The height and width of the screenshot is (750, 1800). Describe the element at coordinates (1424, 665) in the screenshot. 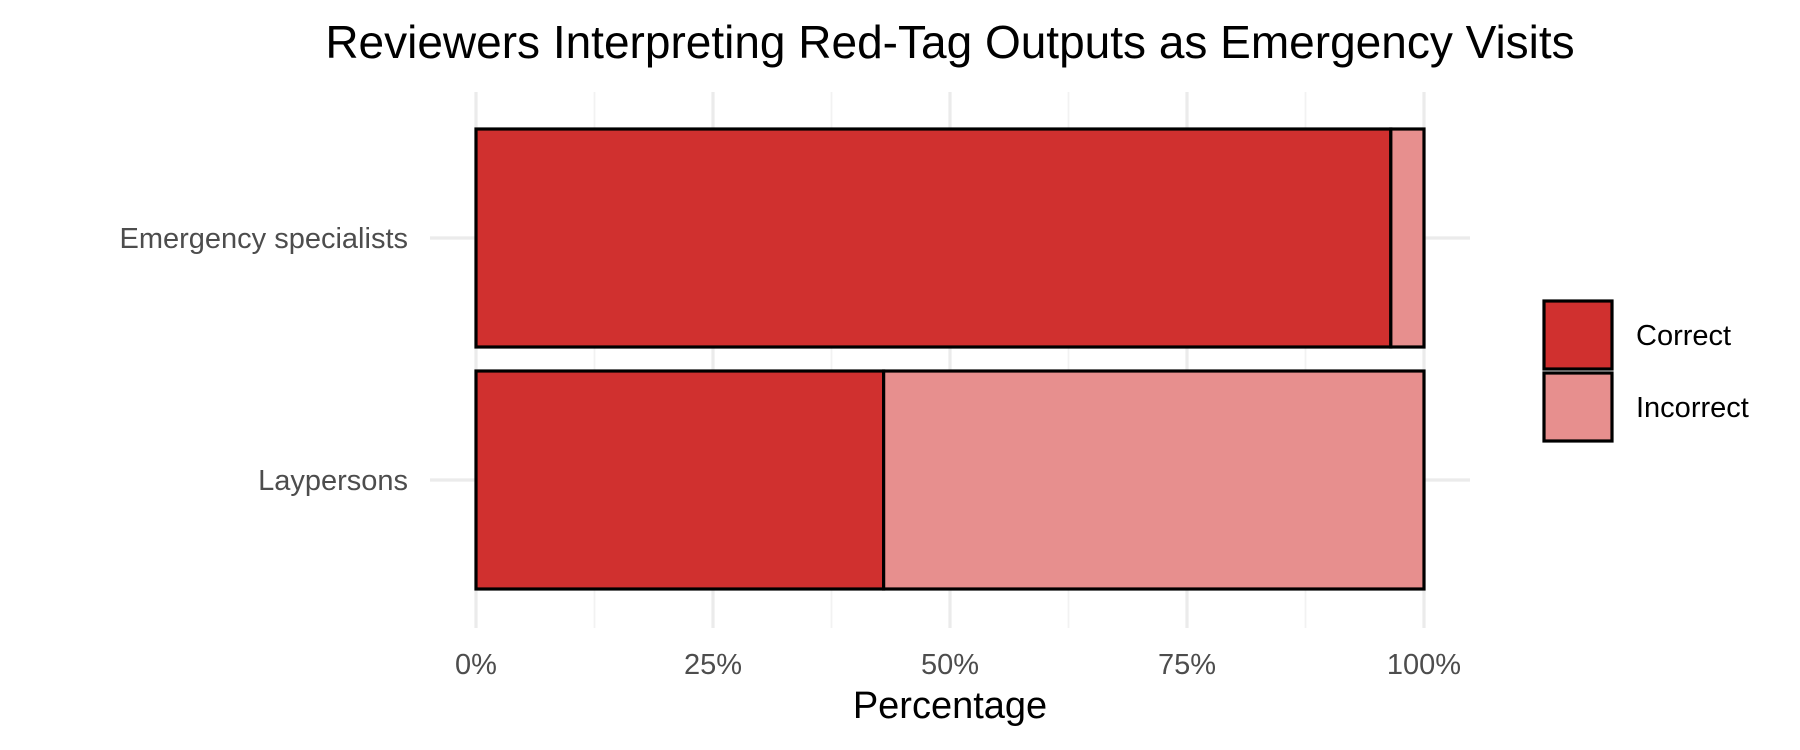

I see `x-tick-label: 100%` at that location.